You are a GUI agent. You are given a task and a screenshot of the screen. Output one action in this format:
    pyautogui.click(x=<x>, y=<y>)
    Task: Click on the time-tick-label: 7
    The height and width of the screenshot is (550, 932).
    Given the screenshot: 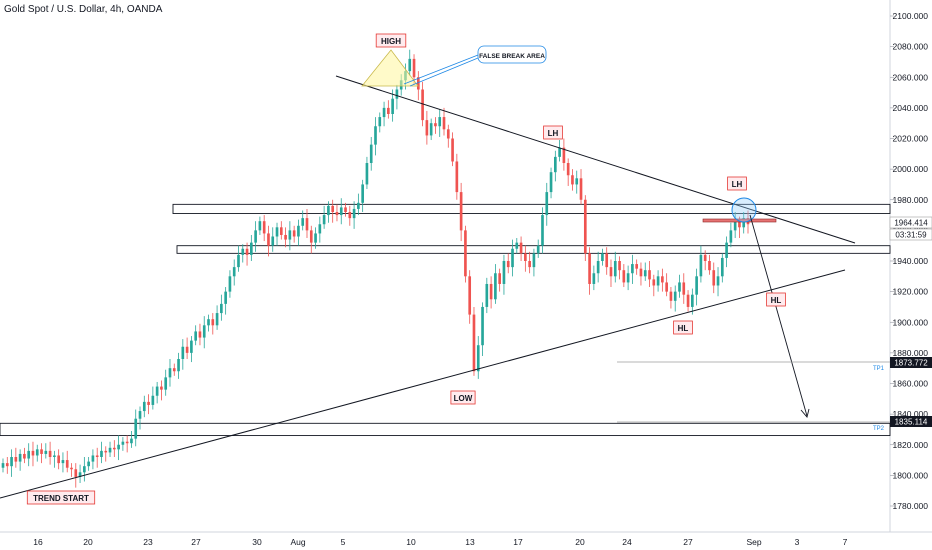 What is the action you would take?
    pyautogui.click(x=845, y=542)
    